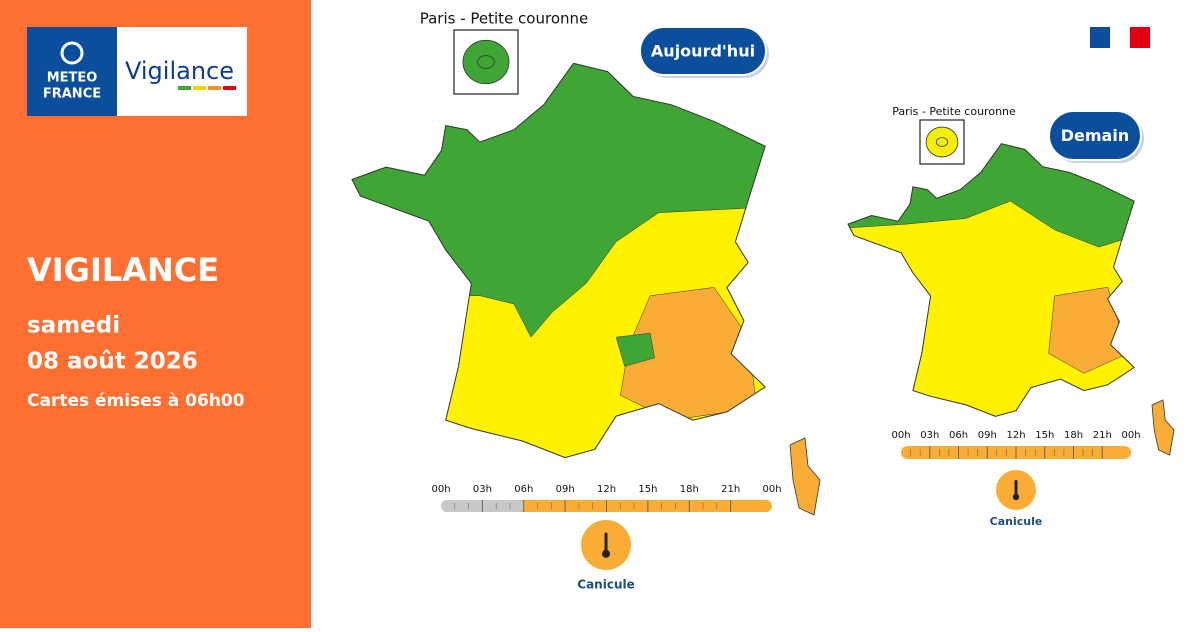 The height and width of the screenshot is (632, 1200). Describe the element at coordinates (123, 270) in the screenshot. I see `sidebar-title: VIGILANCE` at that location.